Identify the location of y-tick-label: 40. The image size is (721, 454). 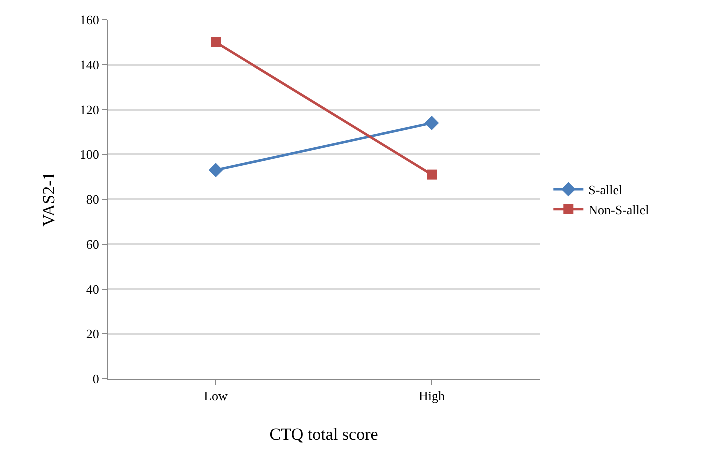
(93, 289).